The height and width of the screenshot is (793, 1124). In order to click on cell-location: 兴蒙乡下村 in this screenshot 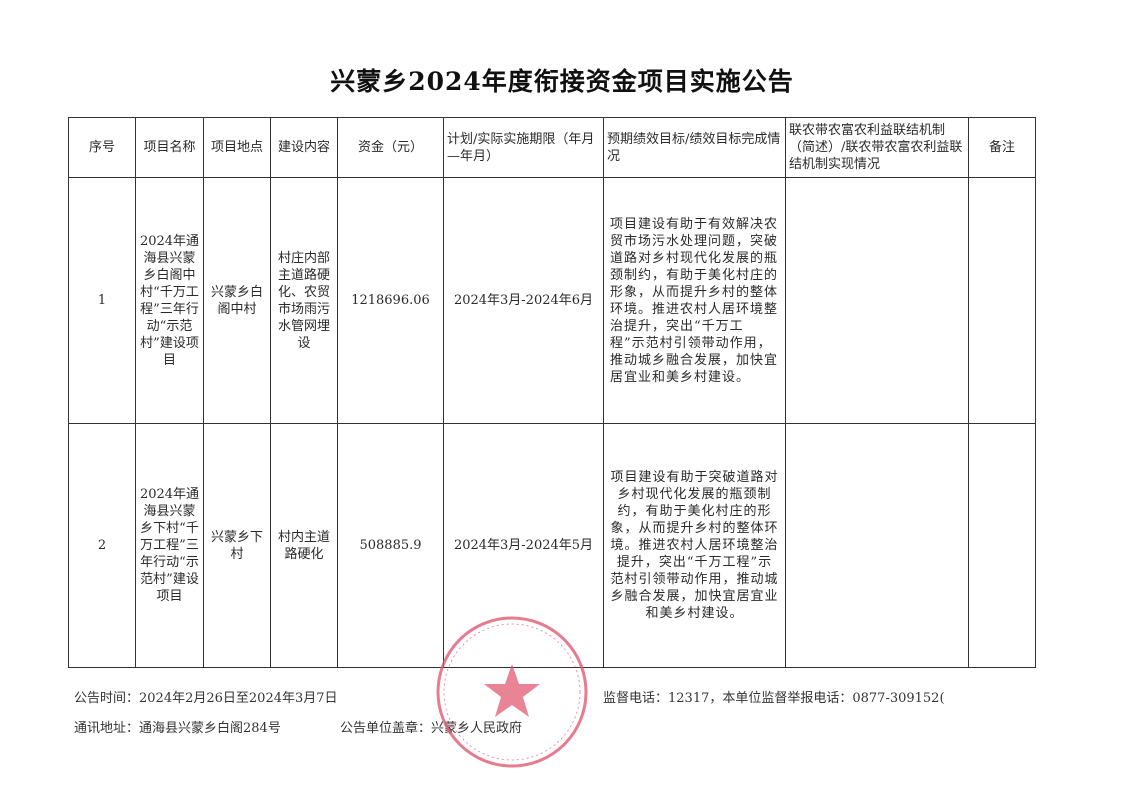, I will do `click(237, 545)`.